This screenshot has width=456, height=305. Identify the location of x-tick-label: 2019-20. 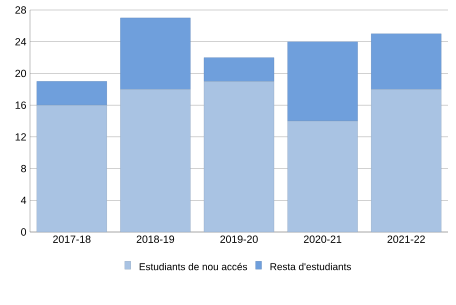
(239, 239).